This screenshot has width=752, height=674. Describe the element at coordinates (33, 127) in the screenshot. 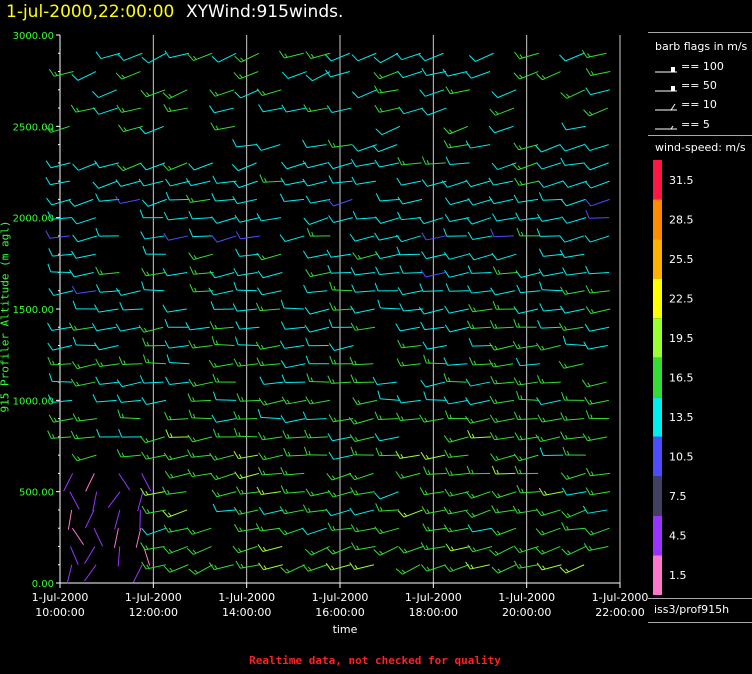

I see `y-tick-label: 2500.00` at that location.